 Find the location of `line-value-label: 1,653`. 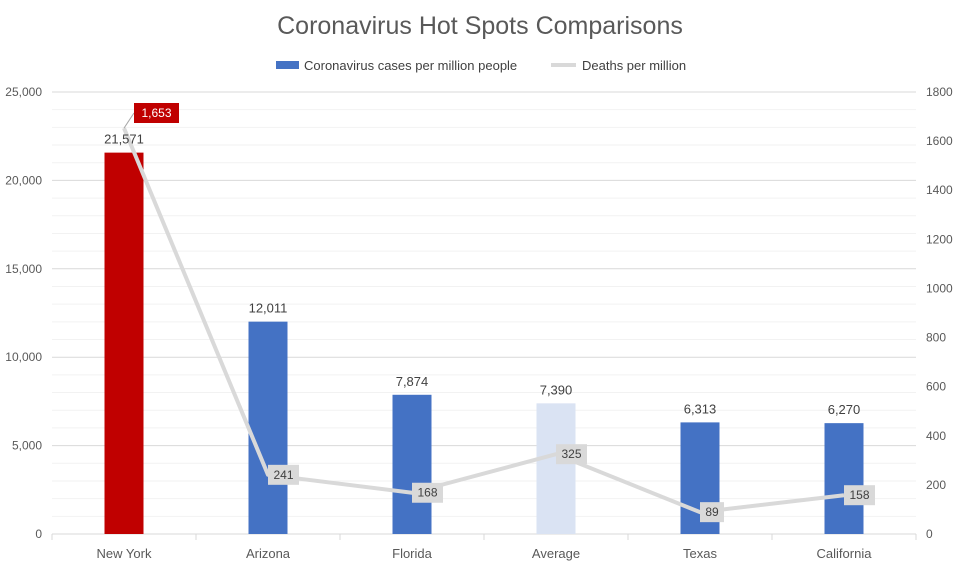

line-value-label: 1,653 is located at coordinates (156, 113).